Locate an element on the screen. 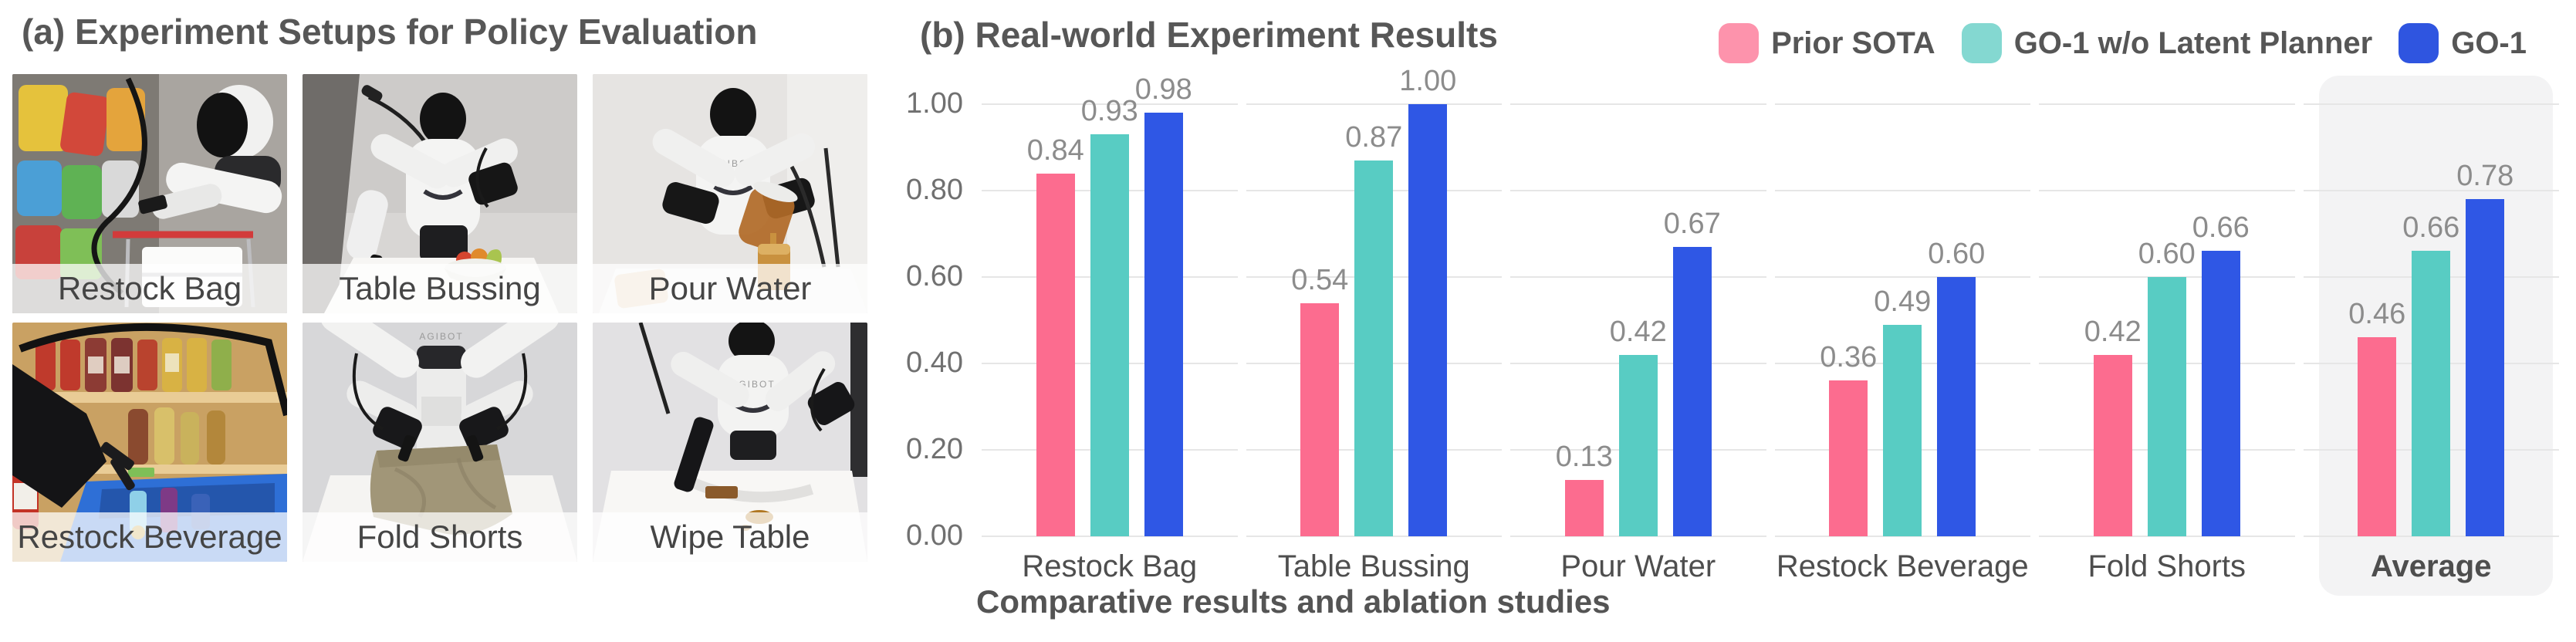  bar-value-label: 0.13 is located at coordinates (1584, 457).